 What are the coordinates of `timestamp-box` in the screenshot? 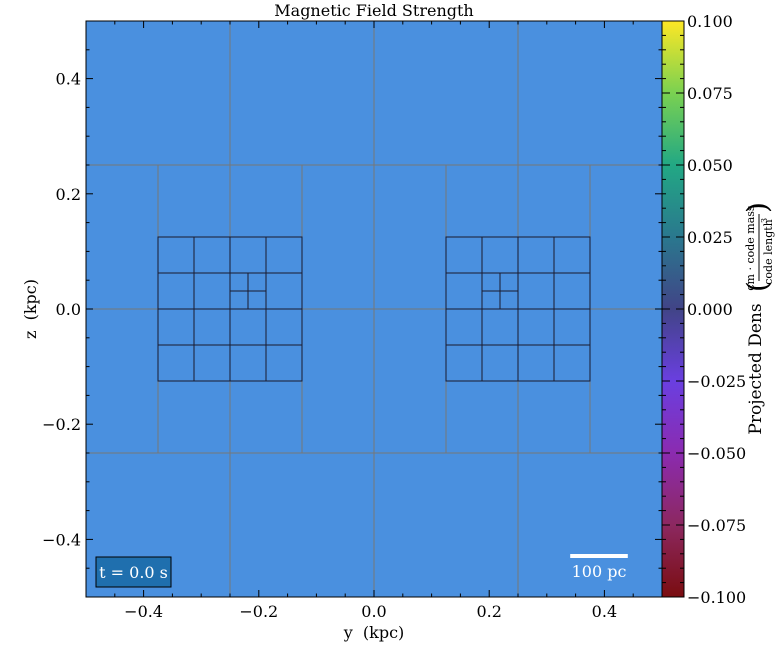 It's located at (133, 572).